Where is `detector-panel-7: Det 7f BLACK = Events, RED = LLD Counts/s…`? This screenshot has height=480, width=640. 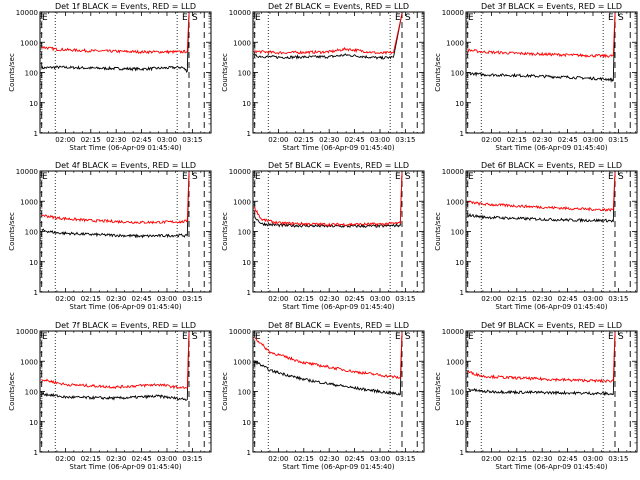
detector-panel-7: Det 7f BLACK = Events, RED = LLD Counts/s… is located at coordinates (110, 396).